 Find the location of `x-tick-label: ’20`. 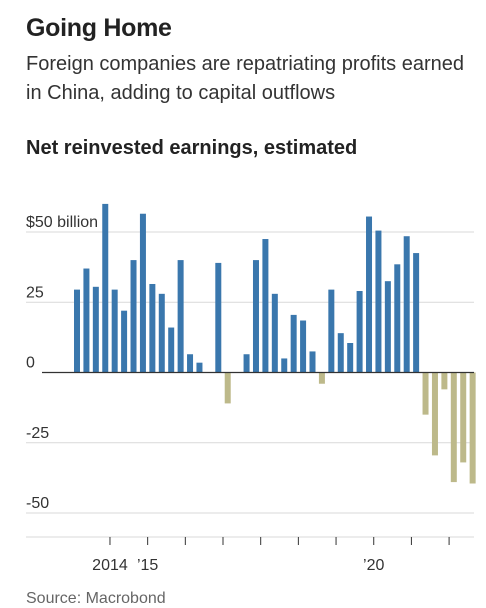

x-tick-label: ’20 is located at coordinates (373, 565).